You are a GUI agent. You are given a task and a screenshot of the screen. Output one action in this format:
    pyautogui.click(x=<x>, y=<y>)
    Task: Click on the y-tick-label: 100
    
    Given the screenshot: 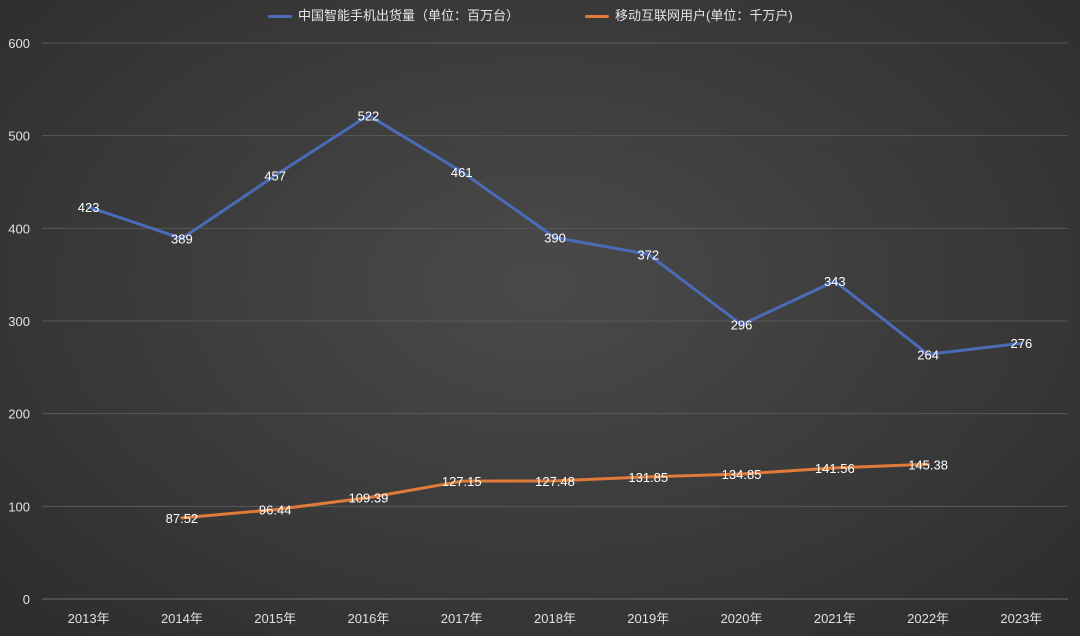 What is the action you would take?
    pyautogui.click(x=19, y=506)
    